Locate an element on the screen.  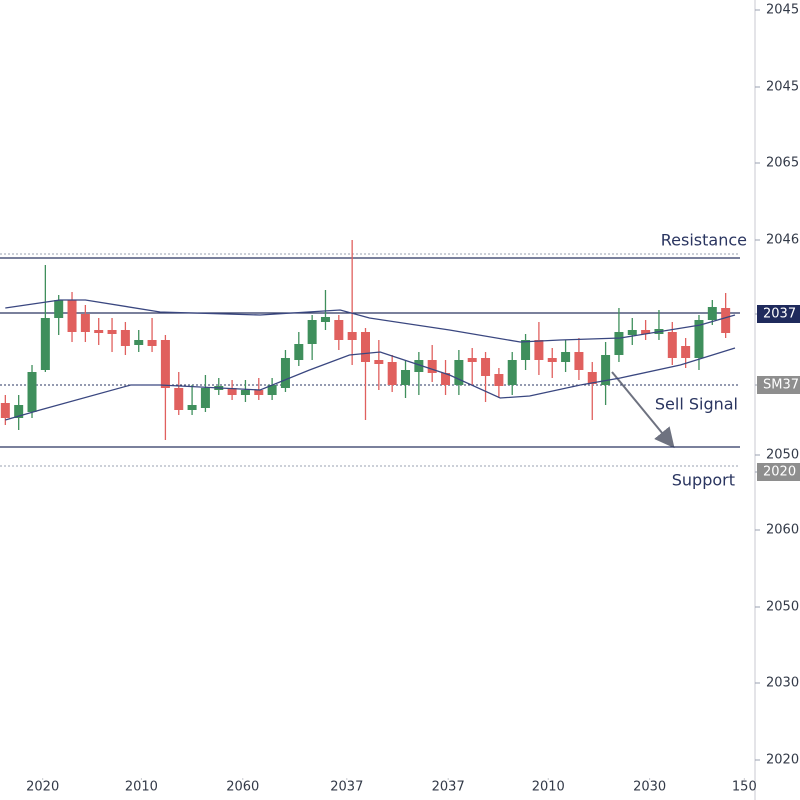
sell-signal-label: Sell Signal is located at coordinates (696, 404).